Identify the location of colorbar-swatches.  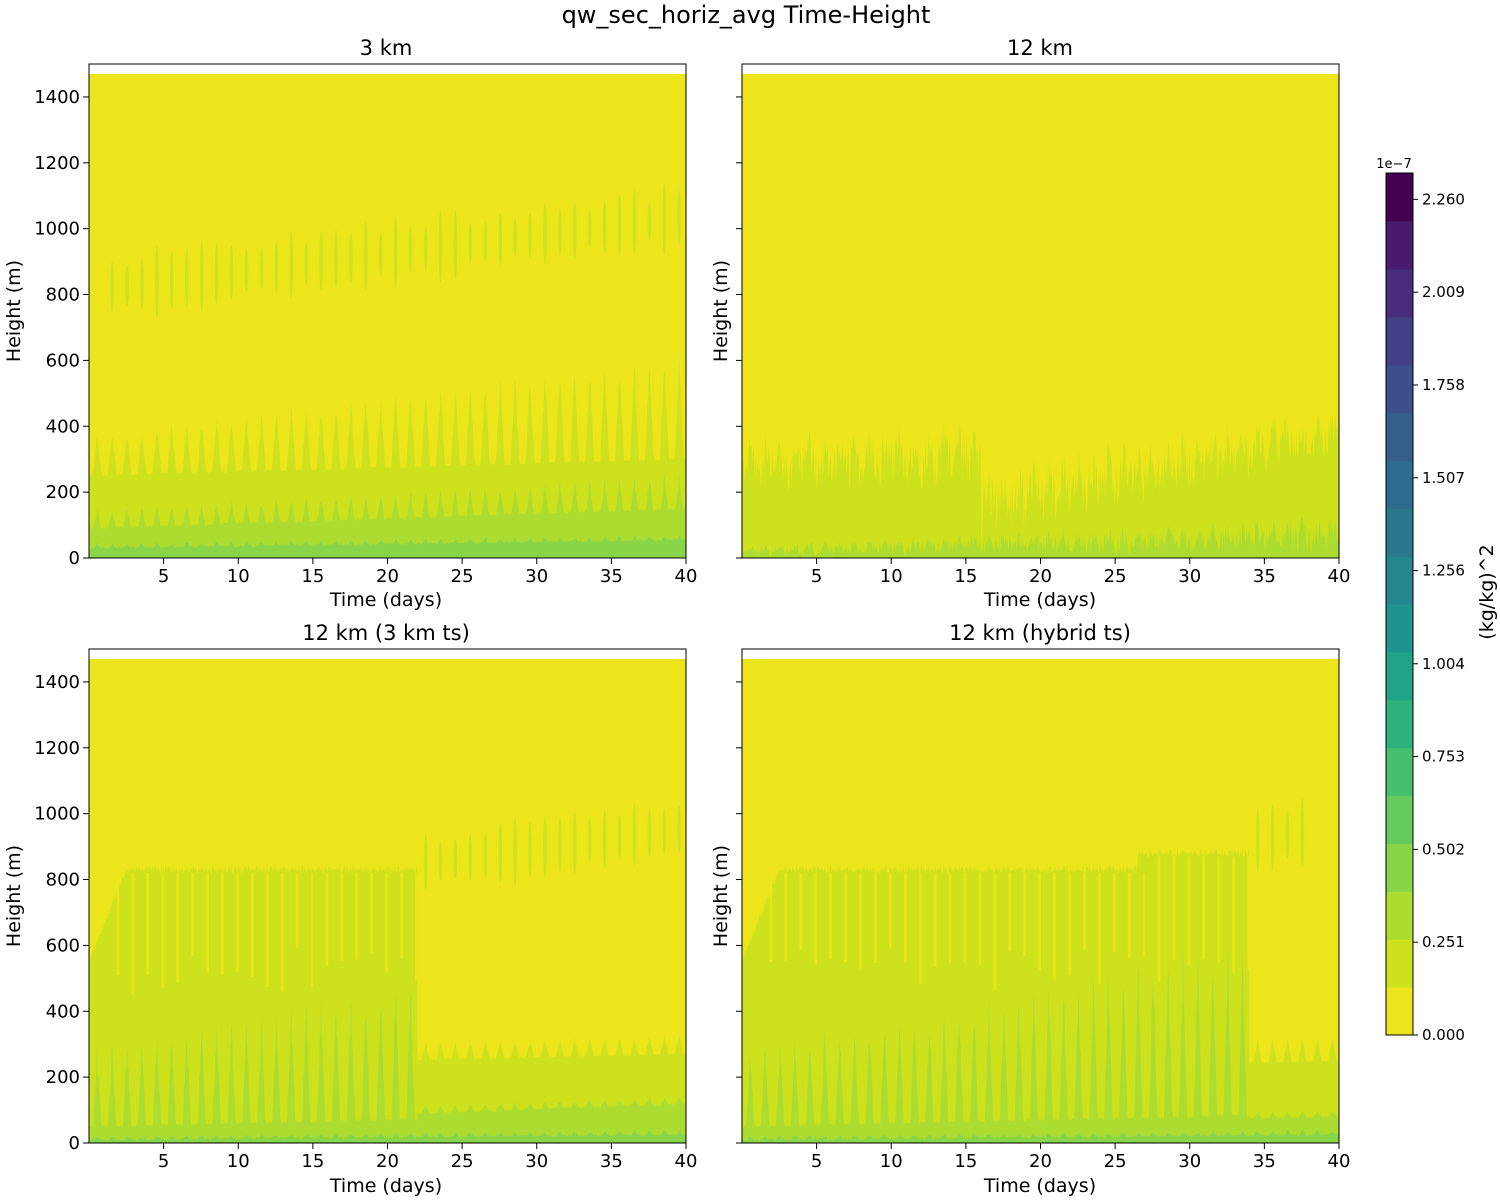
(1399, 604).